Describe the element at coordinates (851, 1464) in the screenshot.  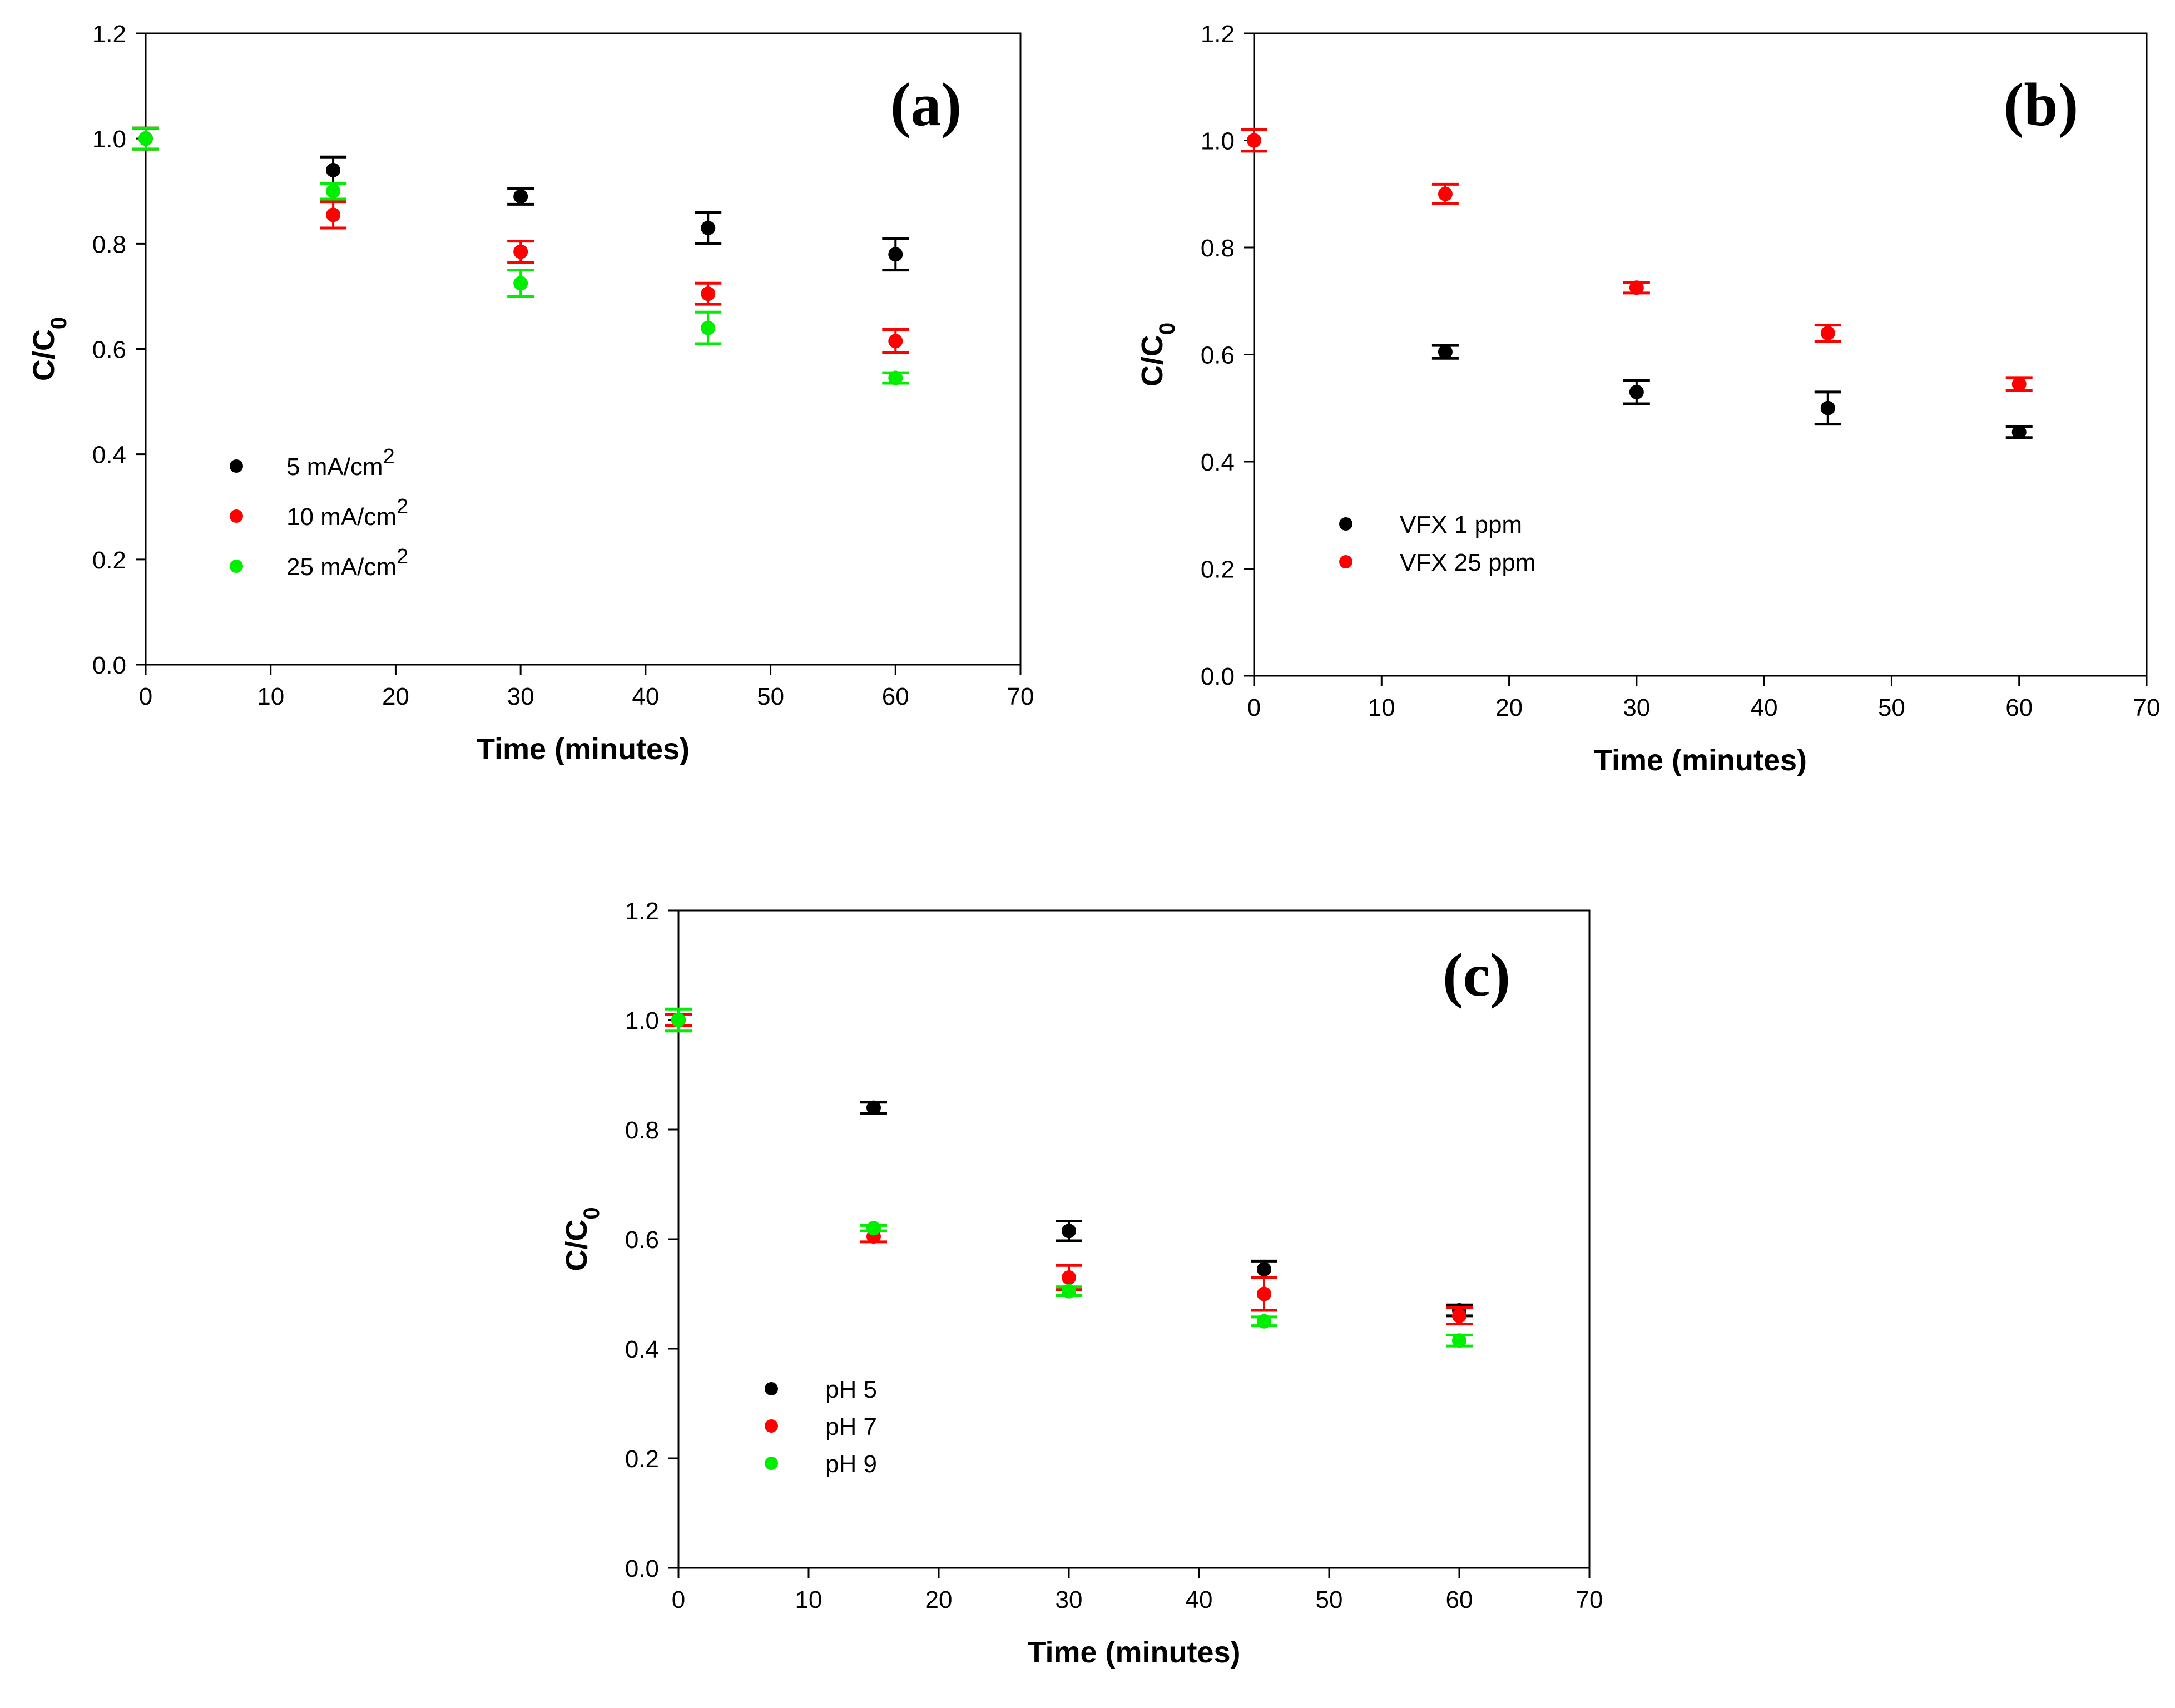
I see `legend-entry: pH 9` at that location.